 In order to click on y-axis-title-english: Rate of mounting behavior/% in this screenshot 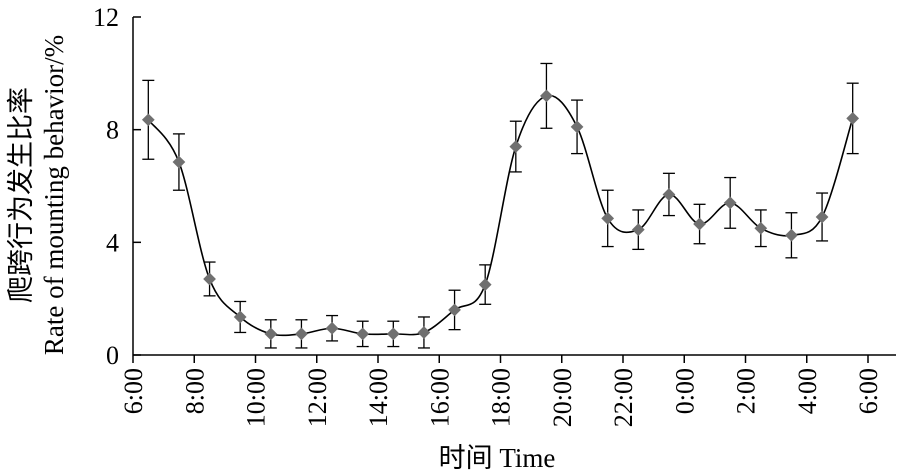, I will do `click(54, 195)`.